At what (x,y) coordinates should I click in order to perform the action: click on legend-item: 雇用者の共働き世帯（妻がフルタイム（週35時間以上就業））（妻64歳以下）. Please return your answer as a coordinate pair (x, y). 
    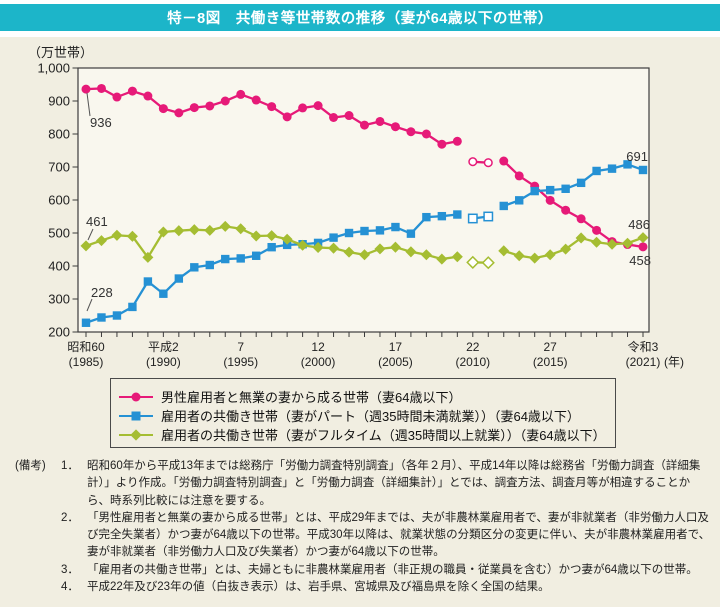
    Looking at the image, I should click on (367, 434).